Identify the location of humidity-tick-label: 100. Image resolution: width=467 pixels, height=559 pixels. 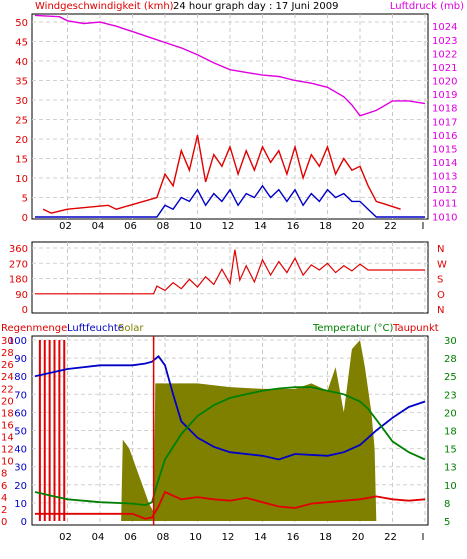
(17, 341).